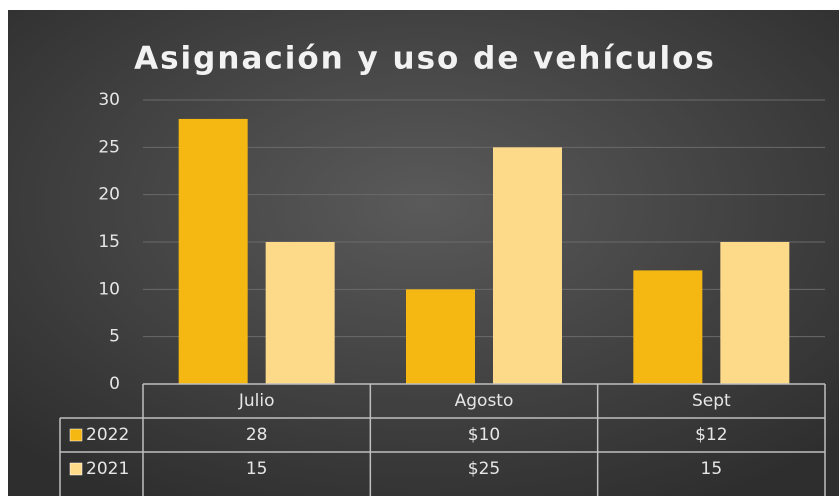 The image size is (839, 496). I want to click on legend-label: 2021, so click(107, 469).